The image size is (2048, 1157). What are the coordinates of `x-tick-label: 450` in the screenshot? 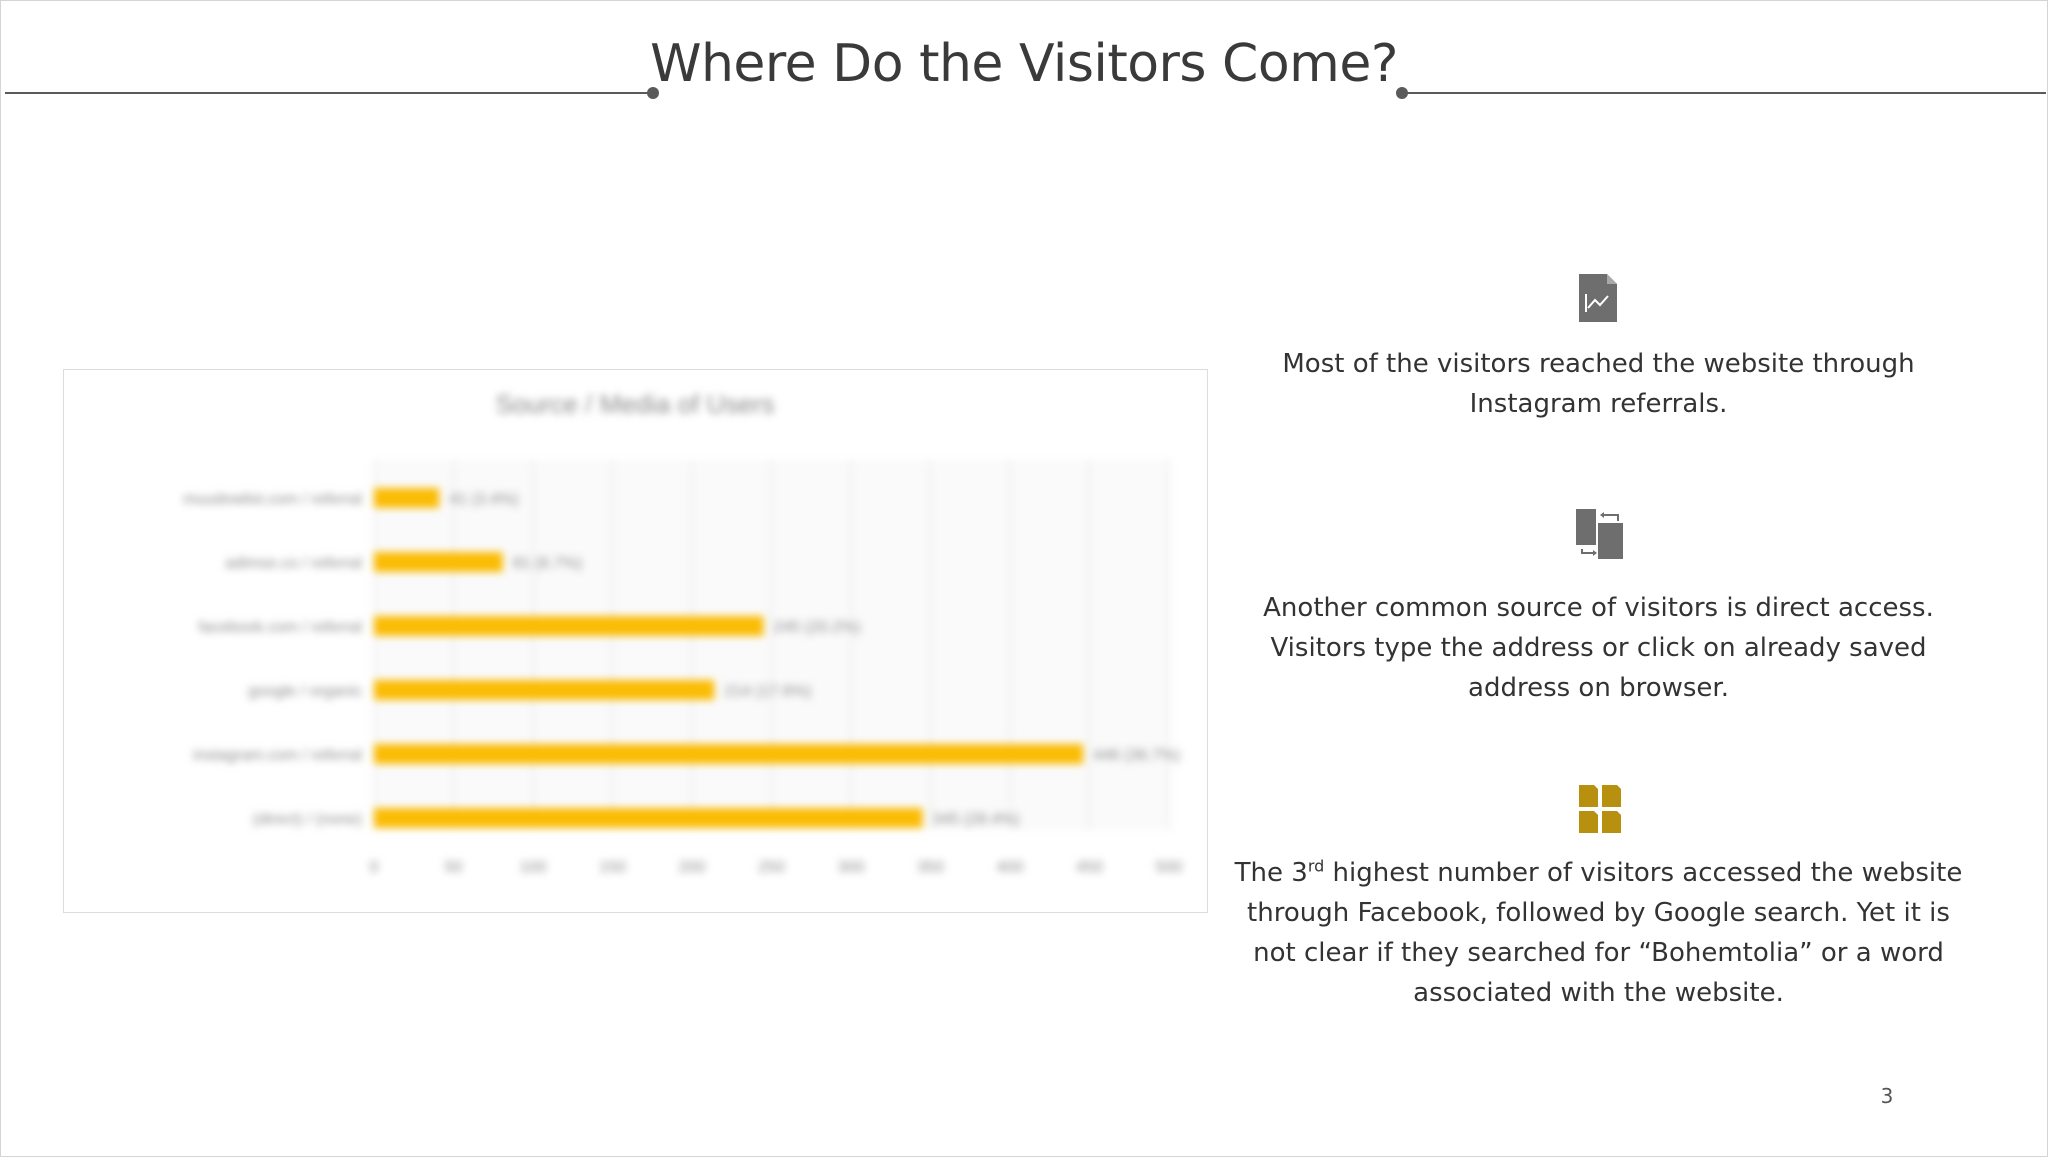 It's located at (1089, 867).